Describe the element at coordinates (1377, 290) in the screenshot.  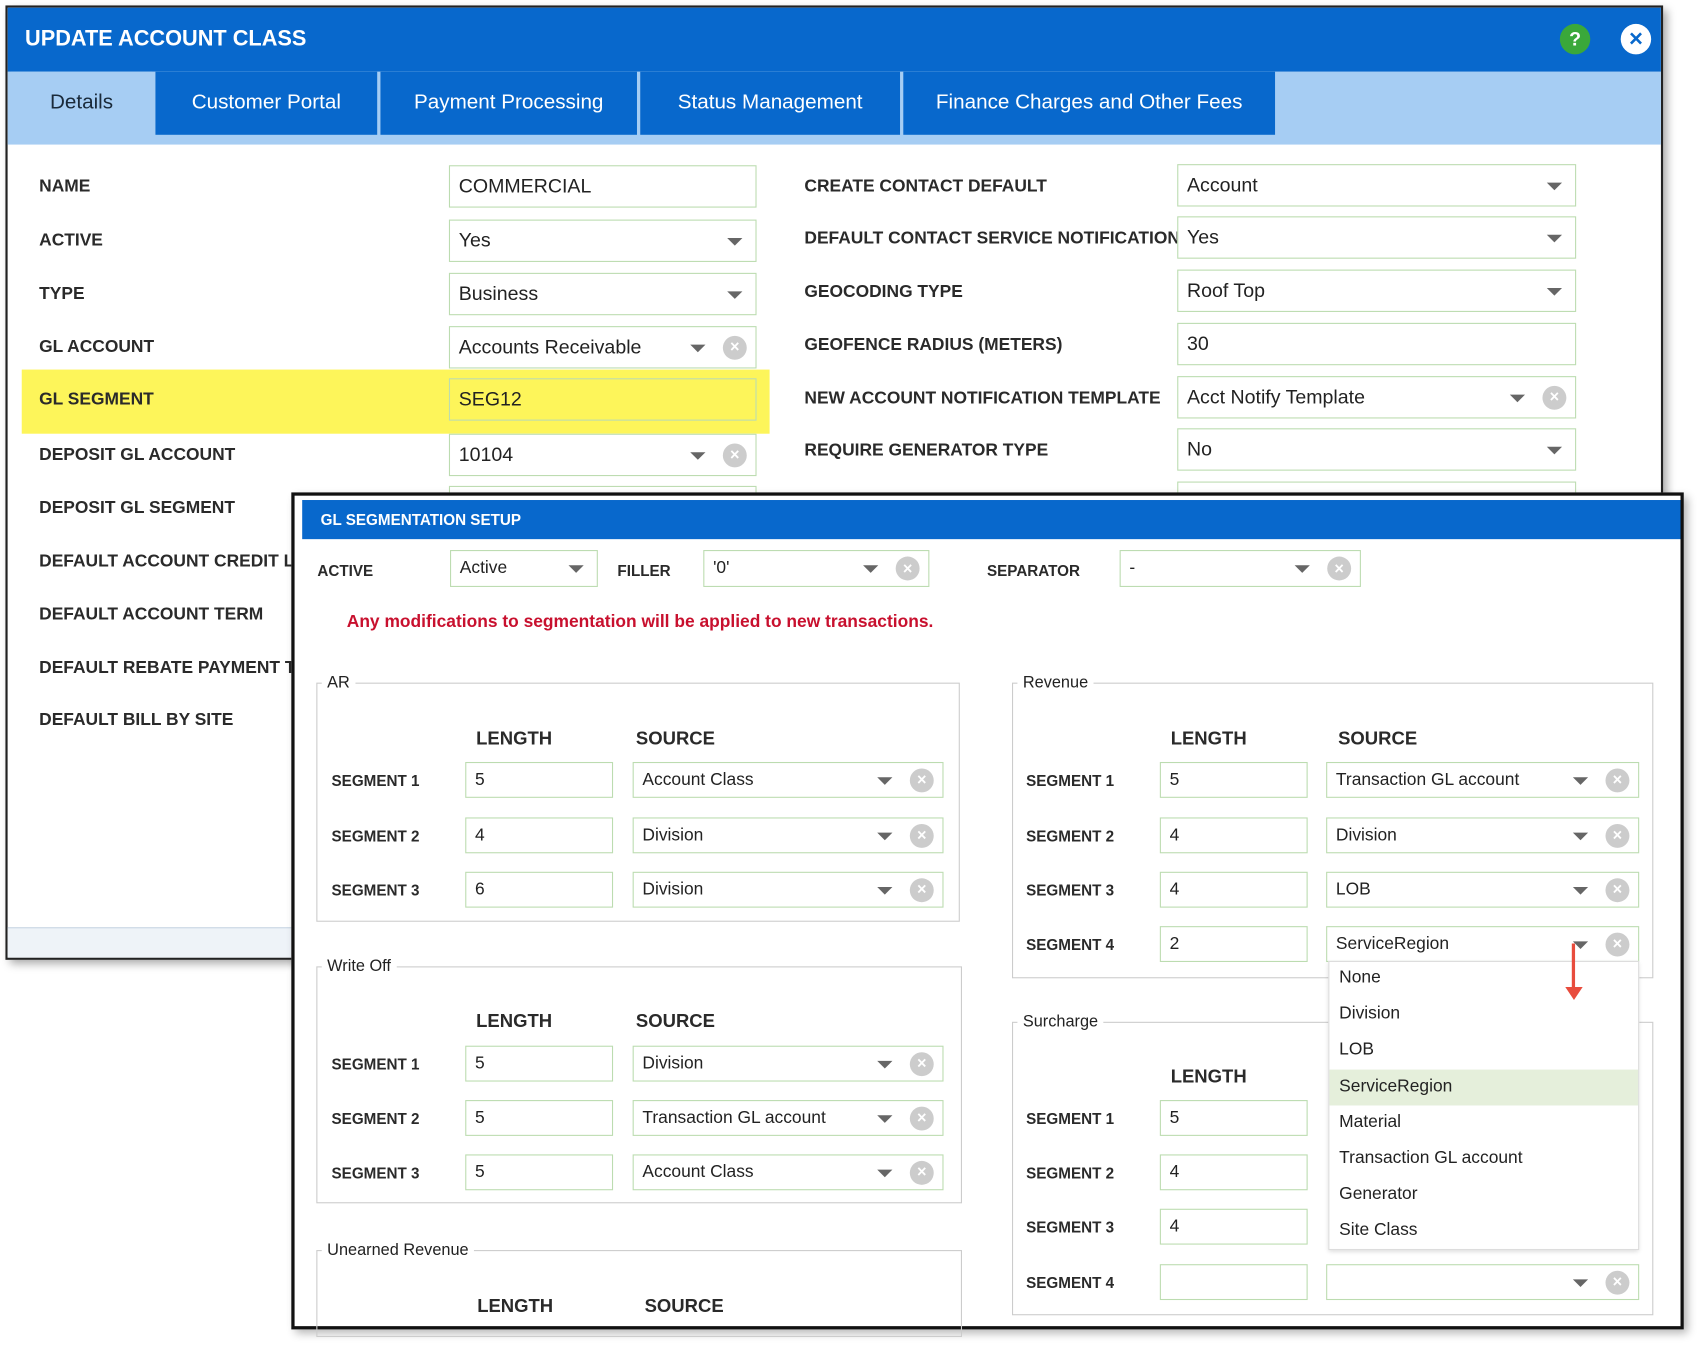
I see `select: Roof Top` at that location.